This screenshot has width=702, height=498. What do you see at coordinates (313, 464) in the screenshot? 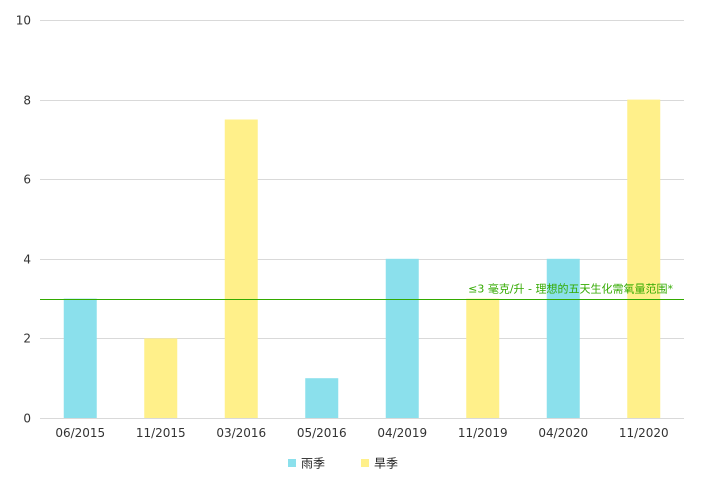
I see `legend-label-rainy: 雨季` at bounding box center [313, 464].